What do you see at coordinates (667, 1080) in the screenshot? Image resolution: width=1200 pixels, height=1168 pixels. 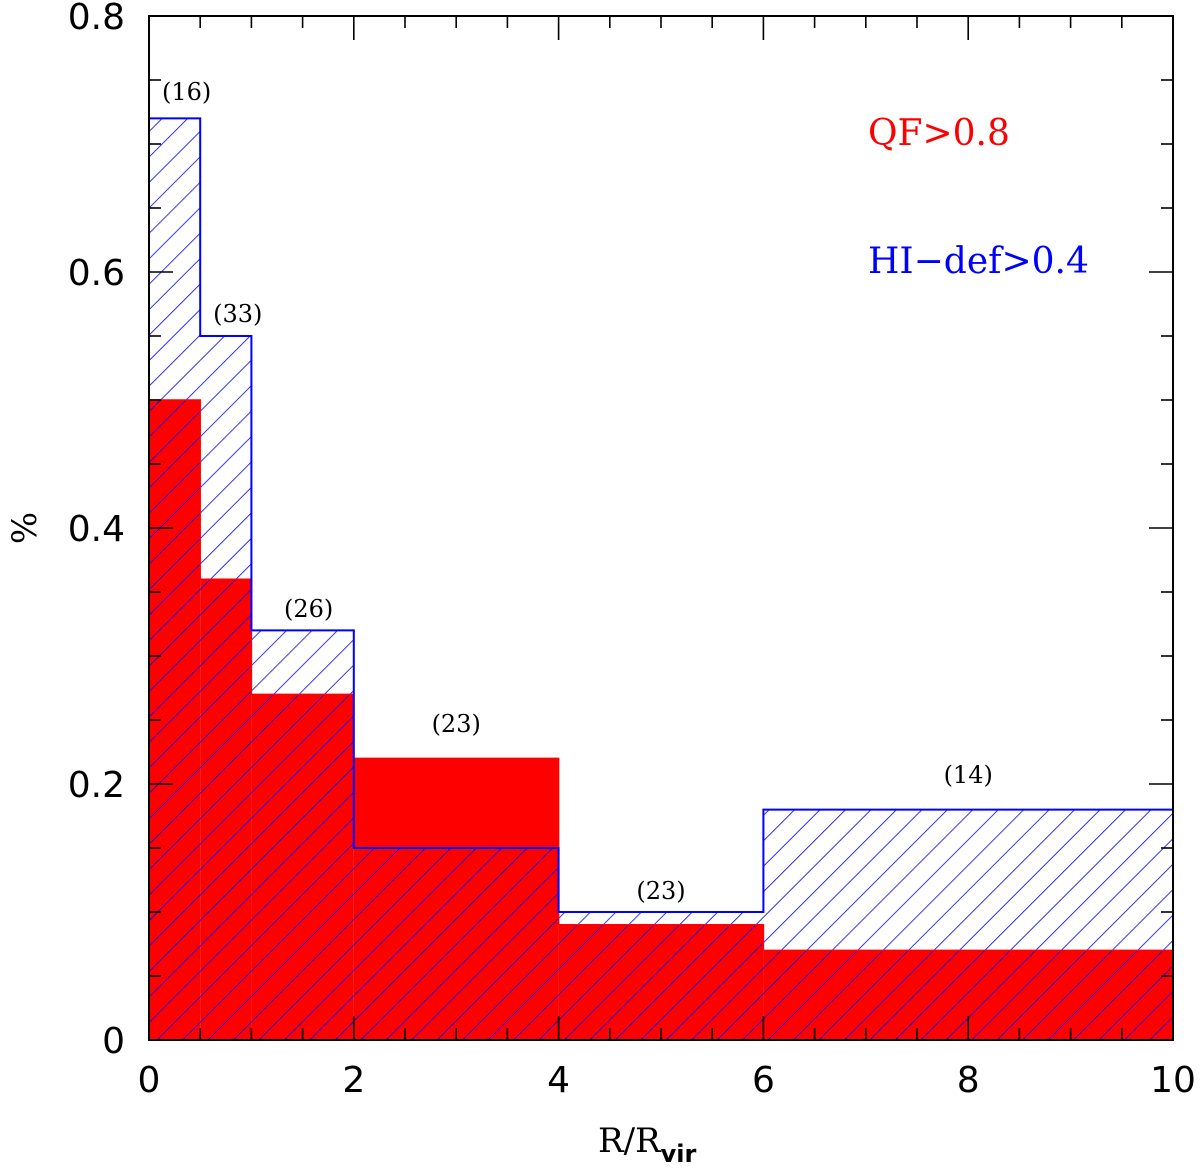 I see `x-tick-labels: 0 2 4 6 8 10` at bounding box center [667, 1080].